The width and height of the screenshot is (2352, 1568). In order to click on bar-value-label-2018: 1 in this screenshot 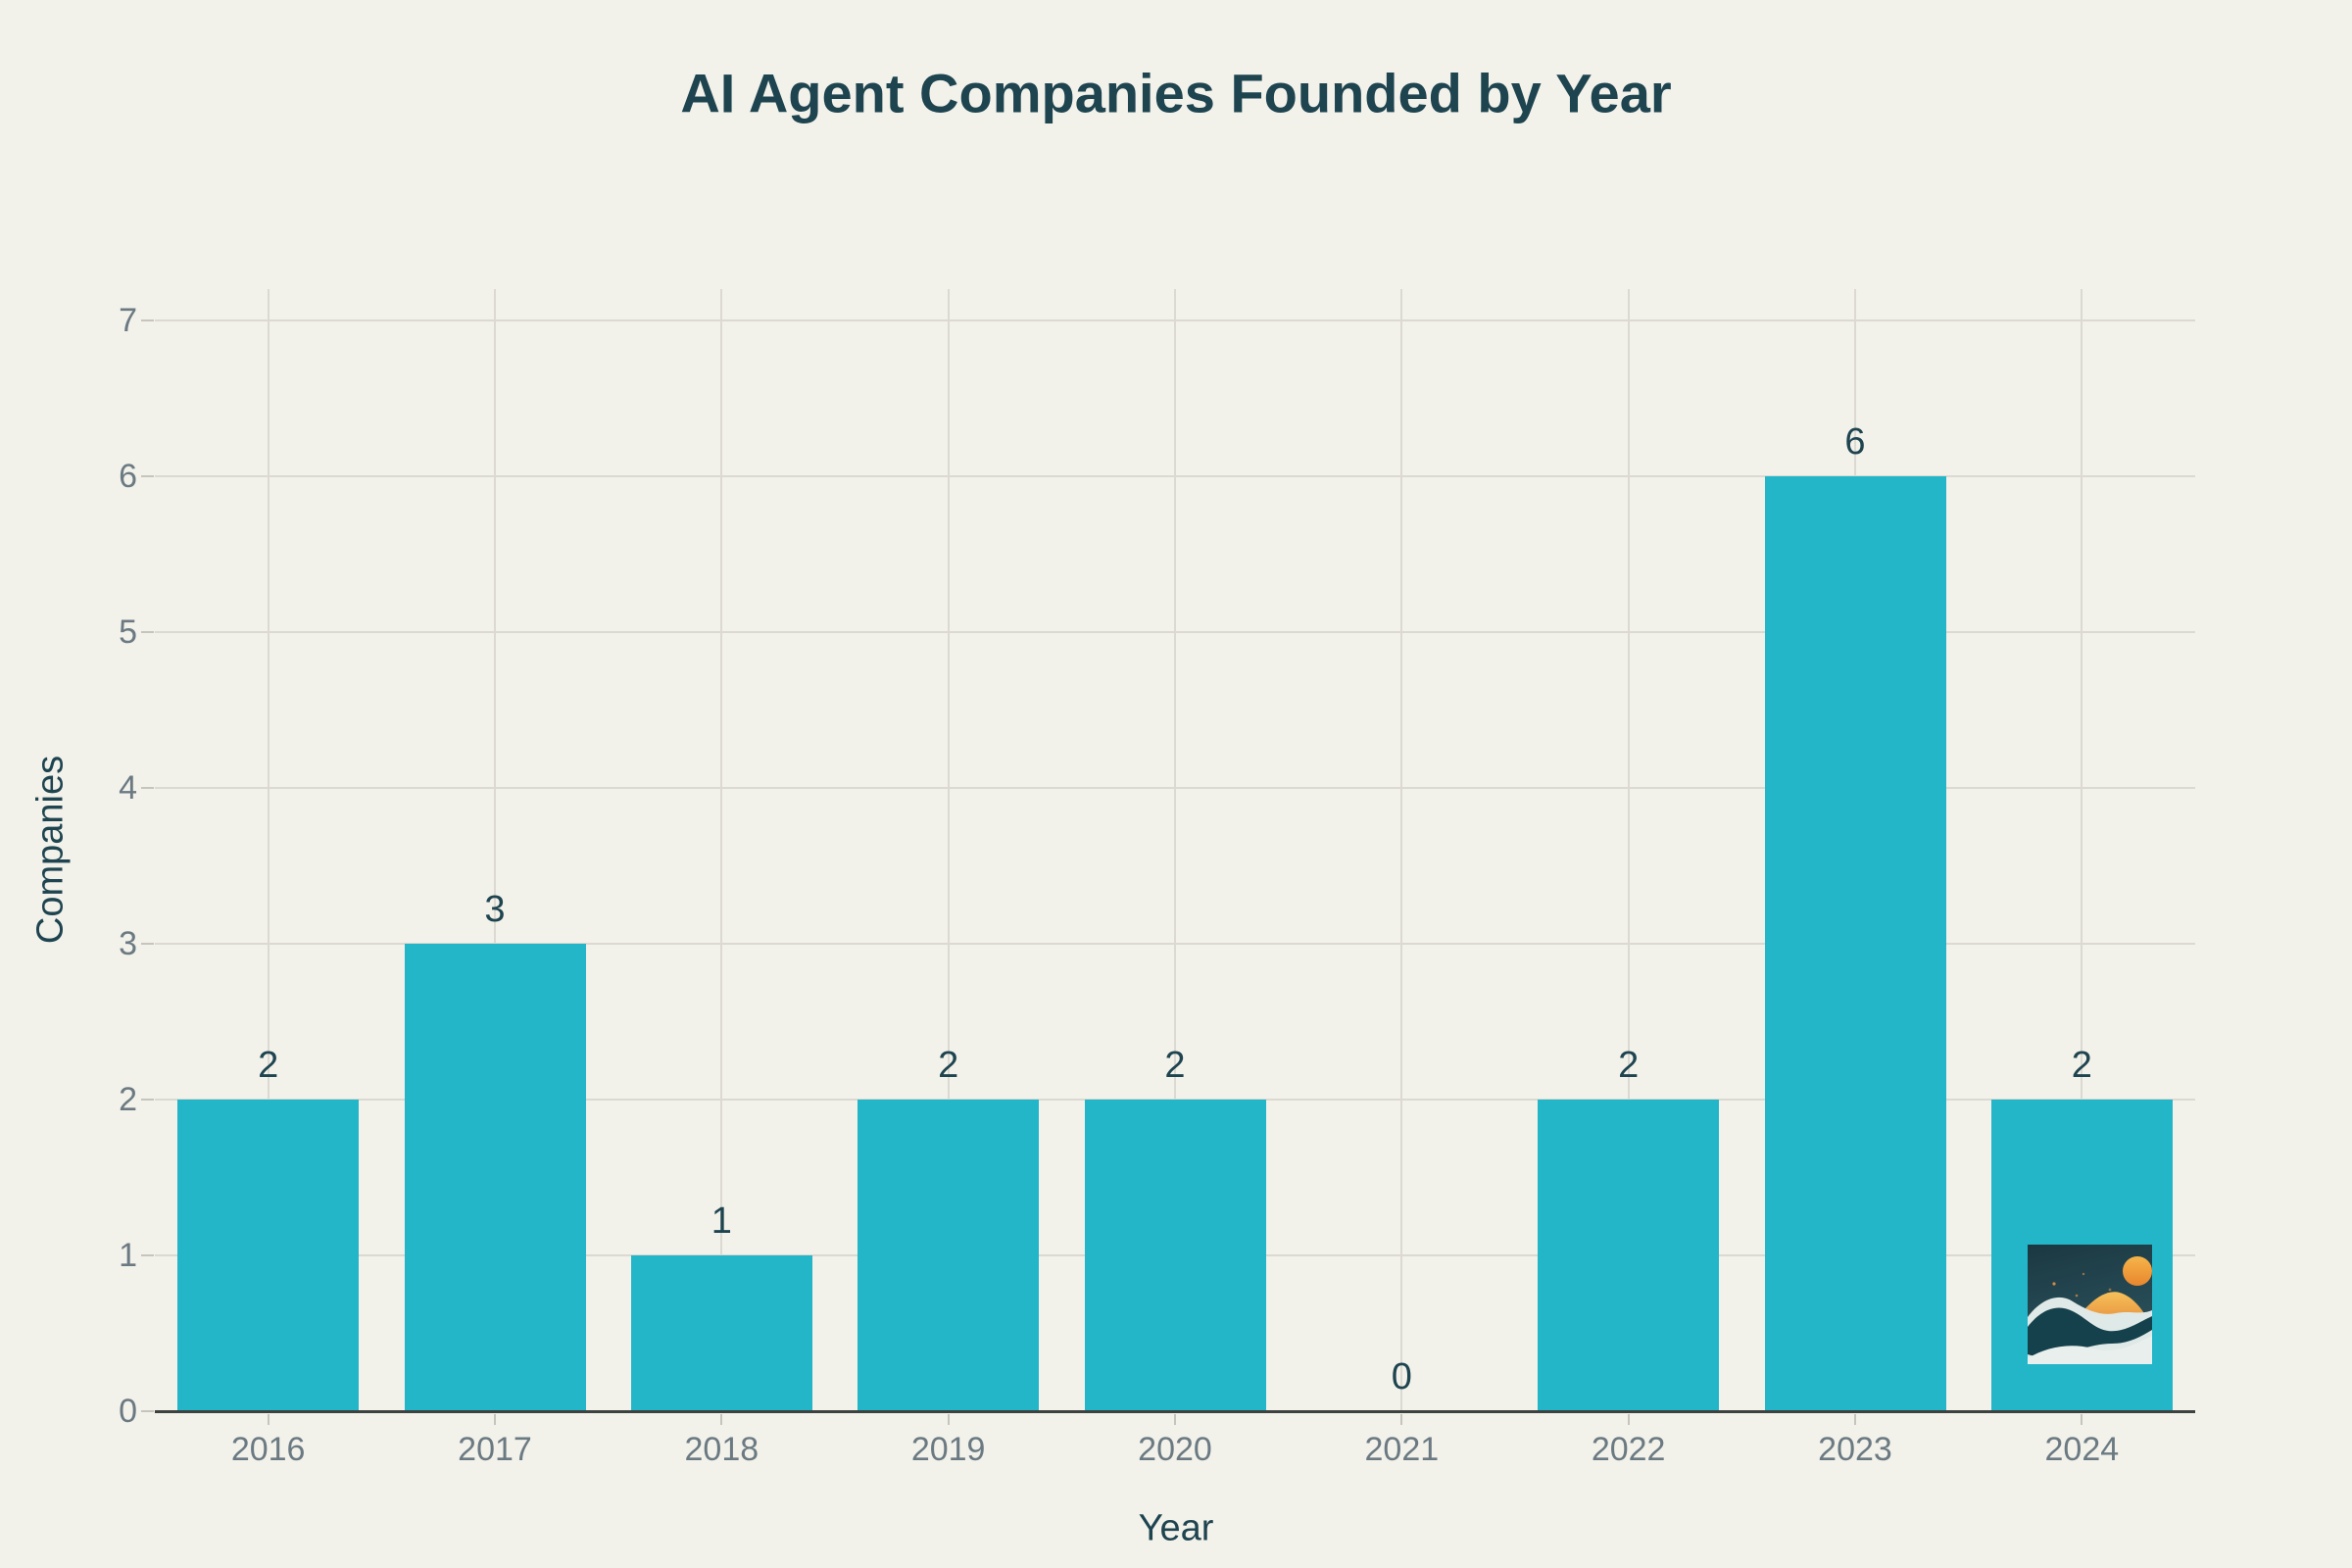, I will do `click(721, 1221)`.